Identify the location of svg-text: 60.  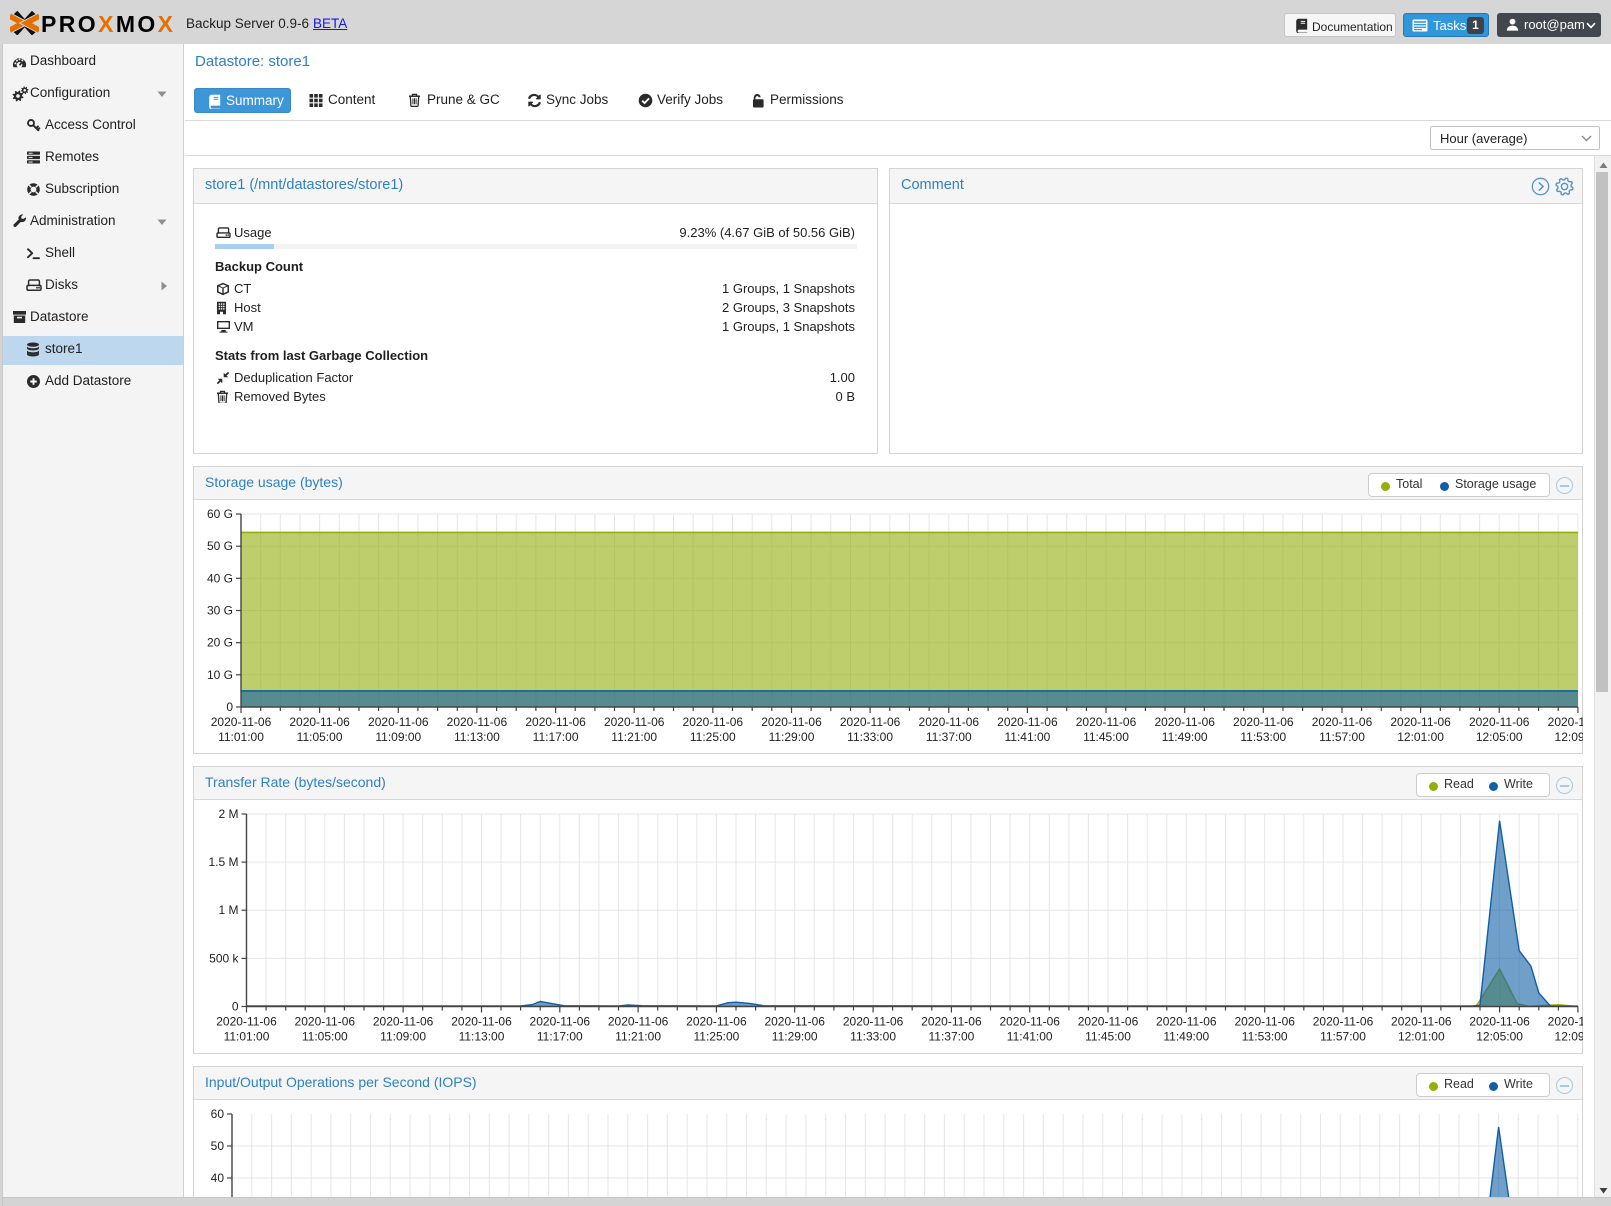
(218, 1114).